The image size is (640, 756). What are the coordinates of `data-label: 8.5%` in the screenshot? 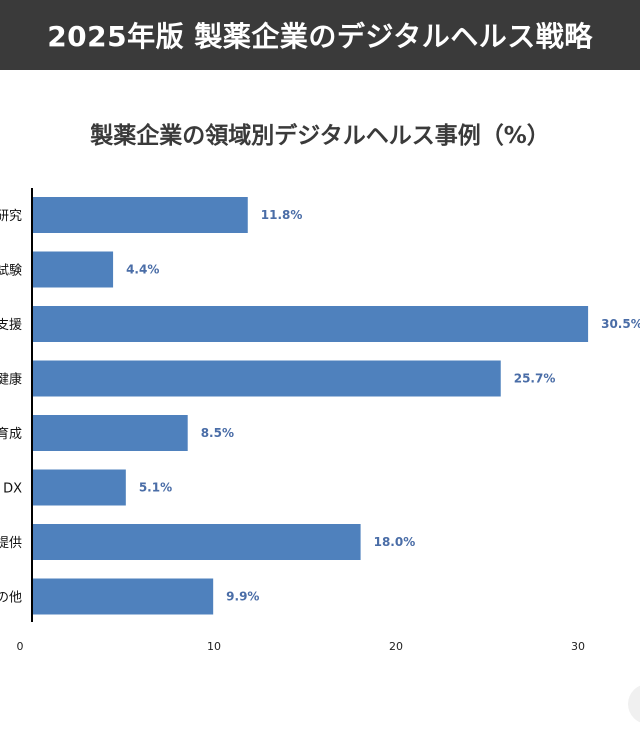 It's located at (217, 433).